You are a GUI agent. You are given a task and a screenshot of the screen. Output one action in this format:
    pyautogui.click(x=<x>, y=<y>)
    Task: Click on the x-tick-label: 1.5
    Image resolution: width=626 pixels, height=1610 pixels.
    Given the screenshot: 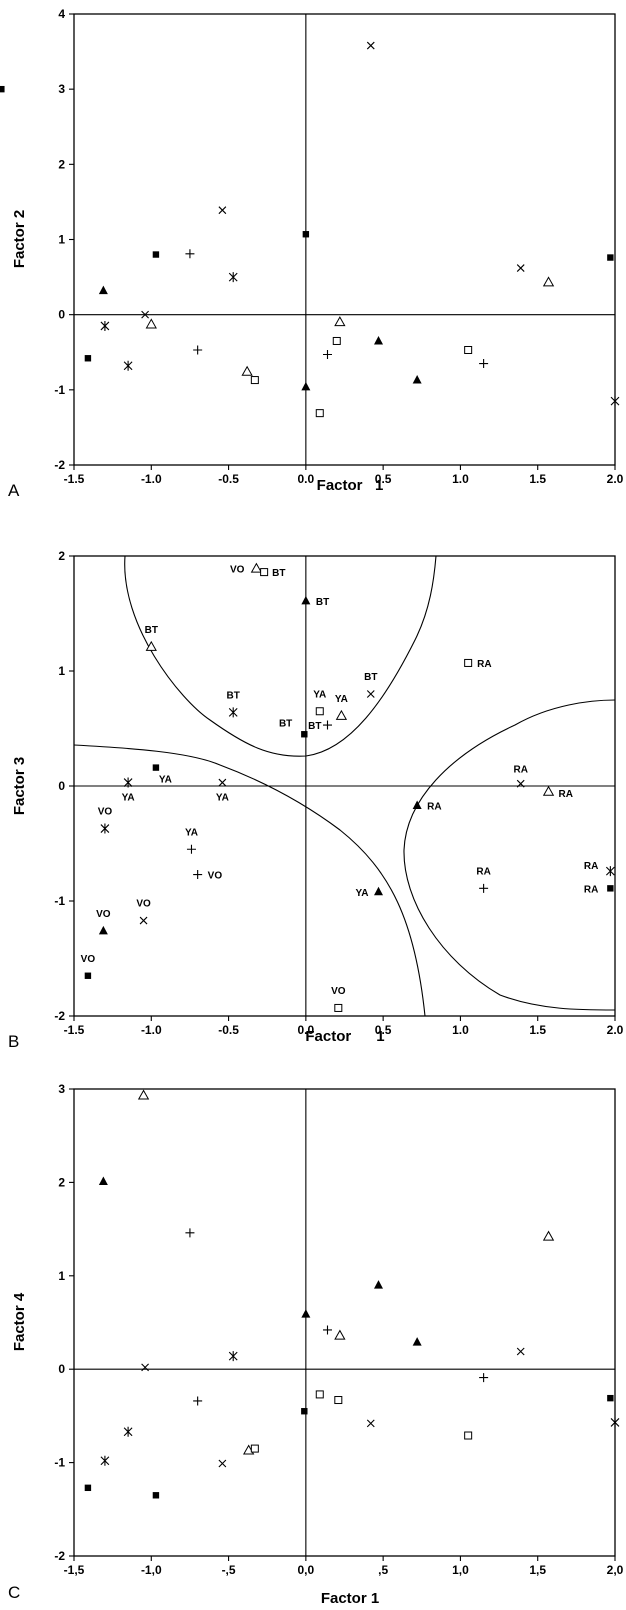 What is the action you would take?
    pyautogui.click(x=537, y=479)
    